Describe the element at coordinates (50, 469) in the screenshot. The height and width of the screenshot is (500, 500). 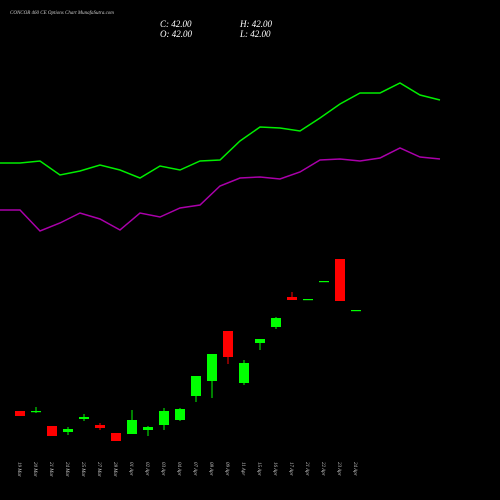
I see `x-tick-label: 21 Mar` at that location.